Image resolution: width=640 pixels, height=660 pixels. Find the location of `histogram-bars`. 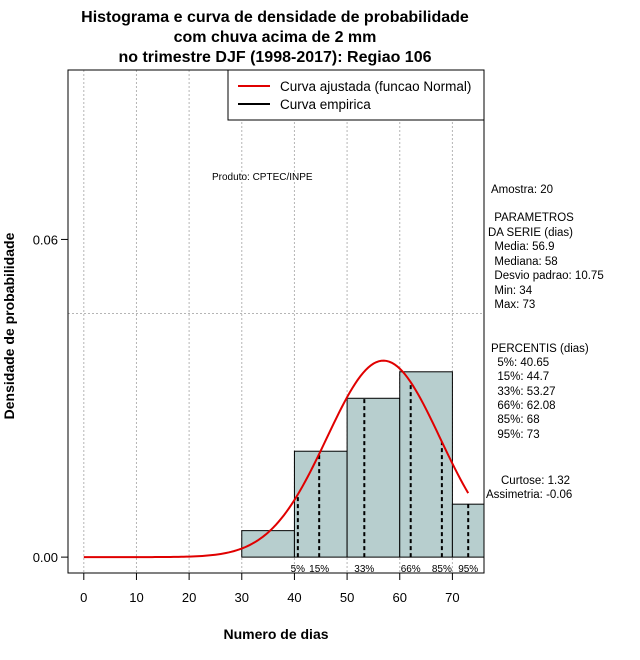

histogram-bars is located at coordinates (363, 464).